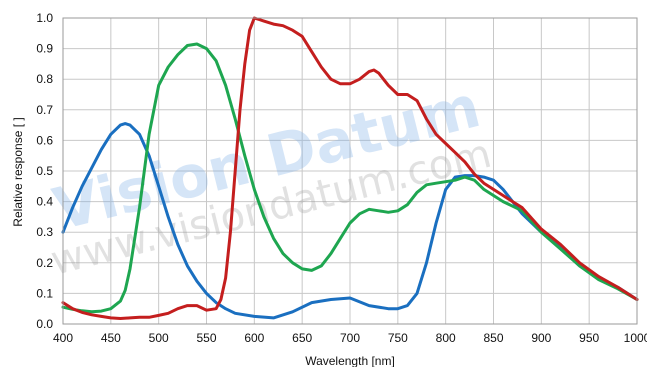 This screenshot has height=367, width=647. Describe the element at coordinates (589, 338) in the screenshot. I see `x-tick-label: 950` at that location.